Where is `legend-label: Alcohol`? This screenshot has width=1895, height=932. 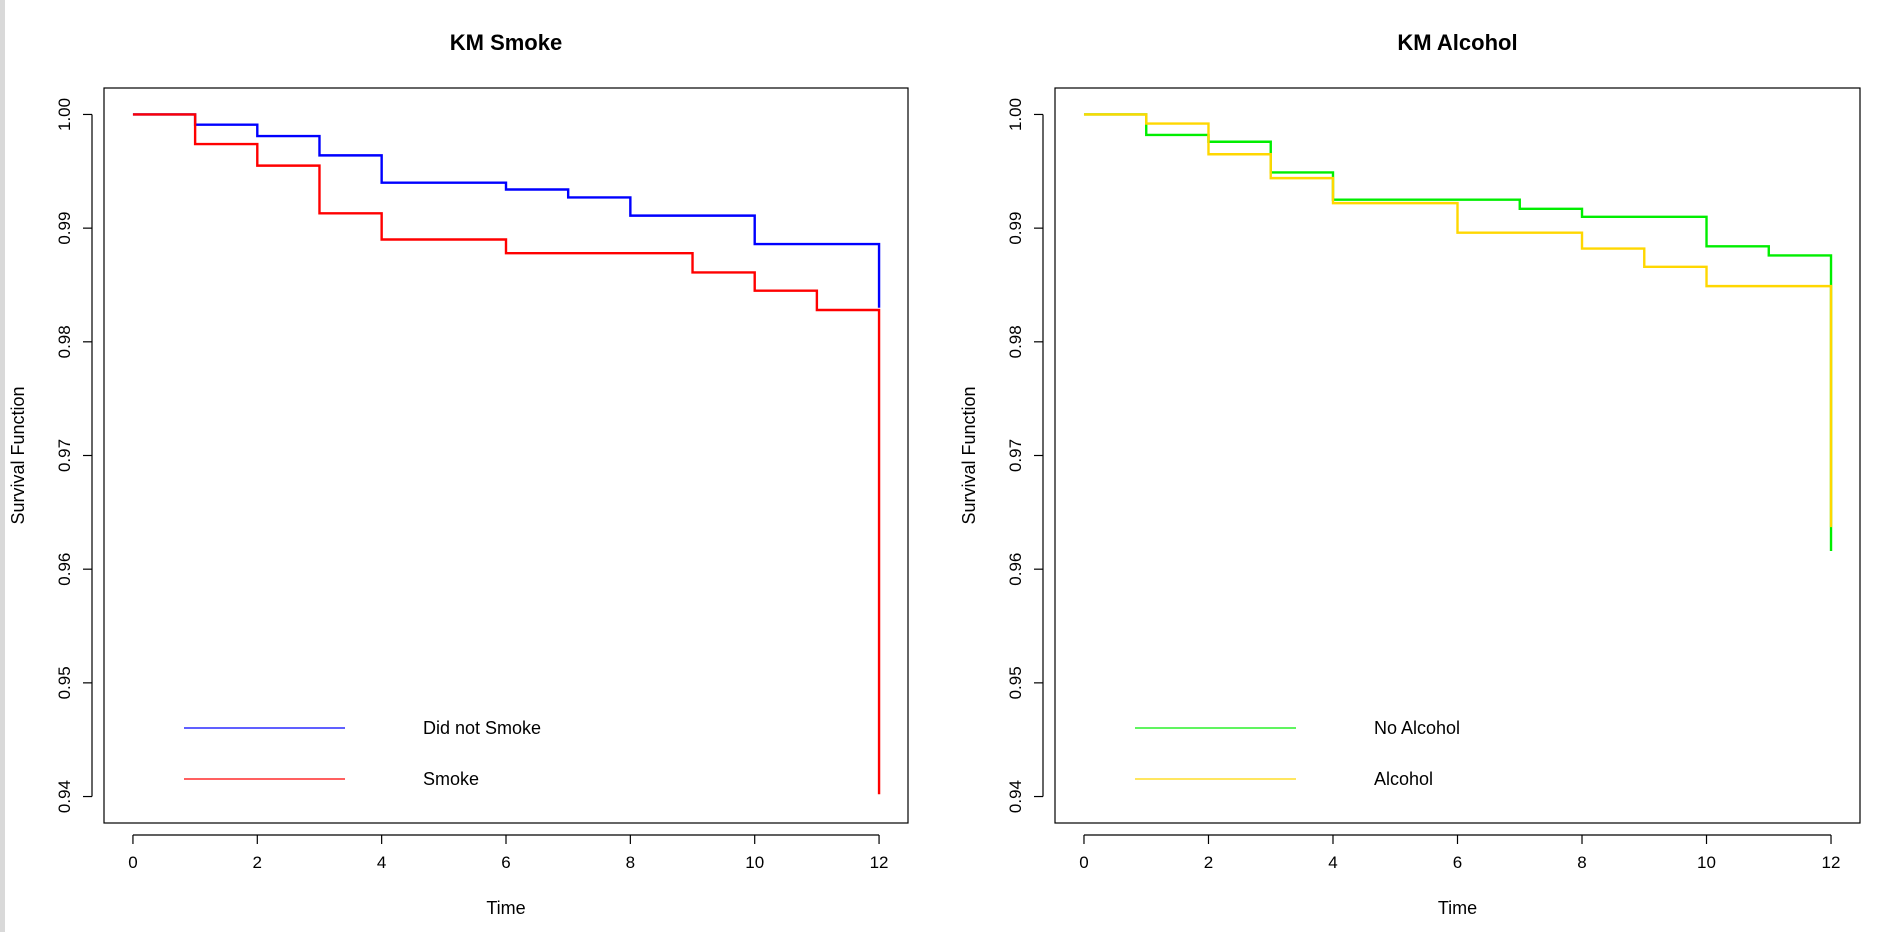
legend-label: Alcohol is located at coordinates (1403, 779).